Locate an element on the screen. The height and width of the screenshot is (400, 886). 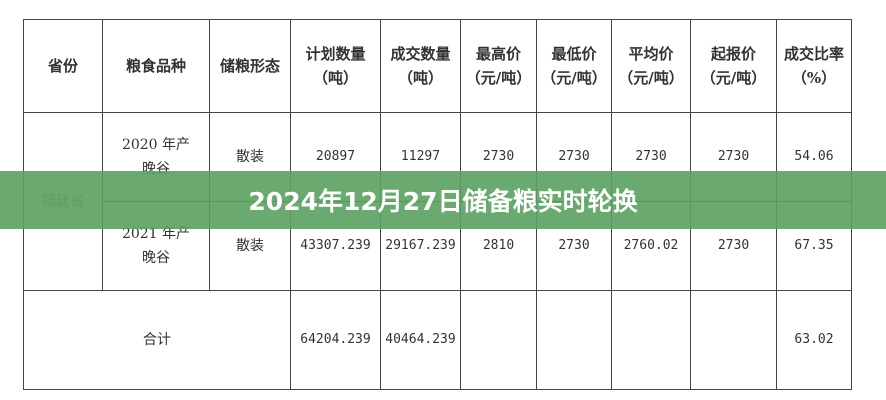
header-planned: 计划数量 （吨） is located at coordinates (335, 66).